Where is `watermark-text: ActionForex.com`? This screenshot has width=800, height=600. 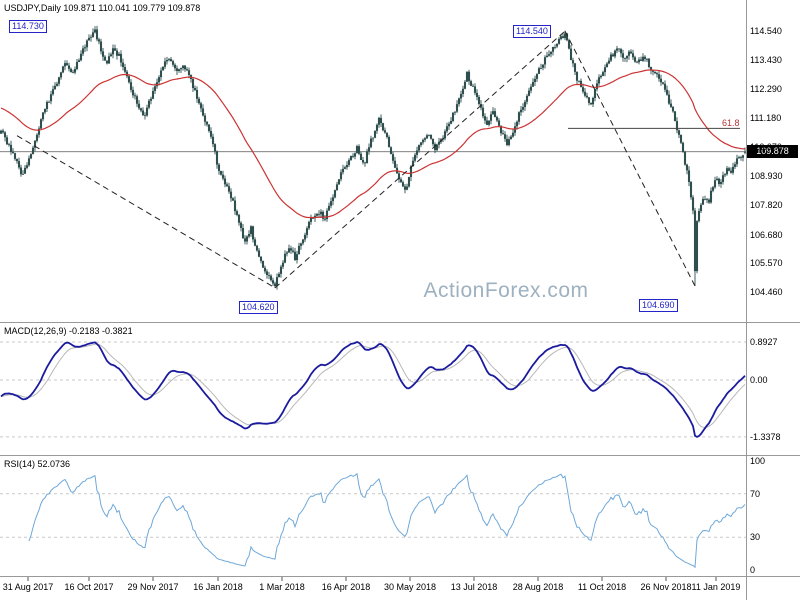
watermark-text: ActionForex.com is located at coordinates (506, 290).